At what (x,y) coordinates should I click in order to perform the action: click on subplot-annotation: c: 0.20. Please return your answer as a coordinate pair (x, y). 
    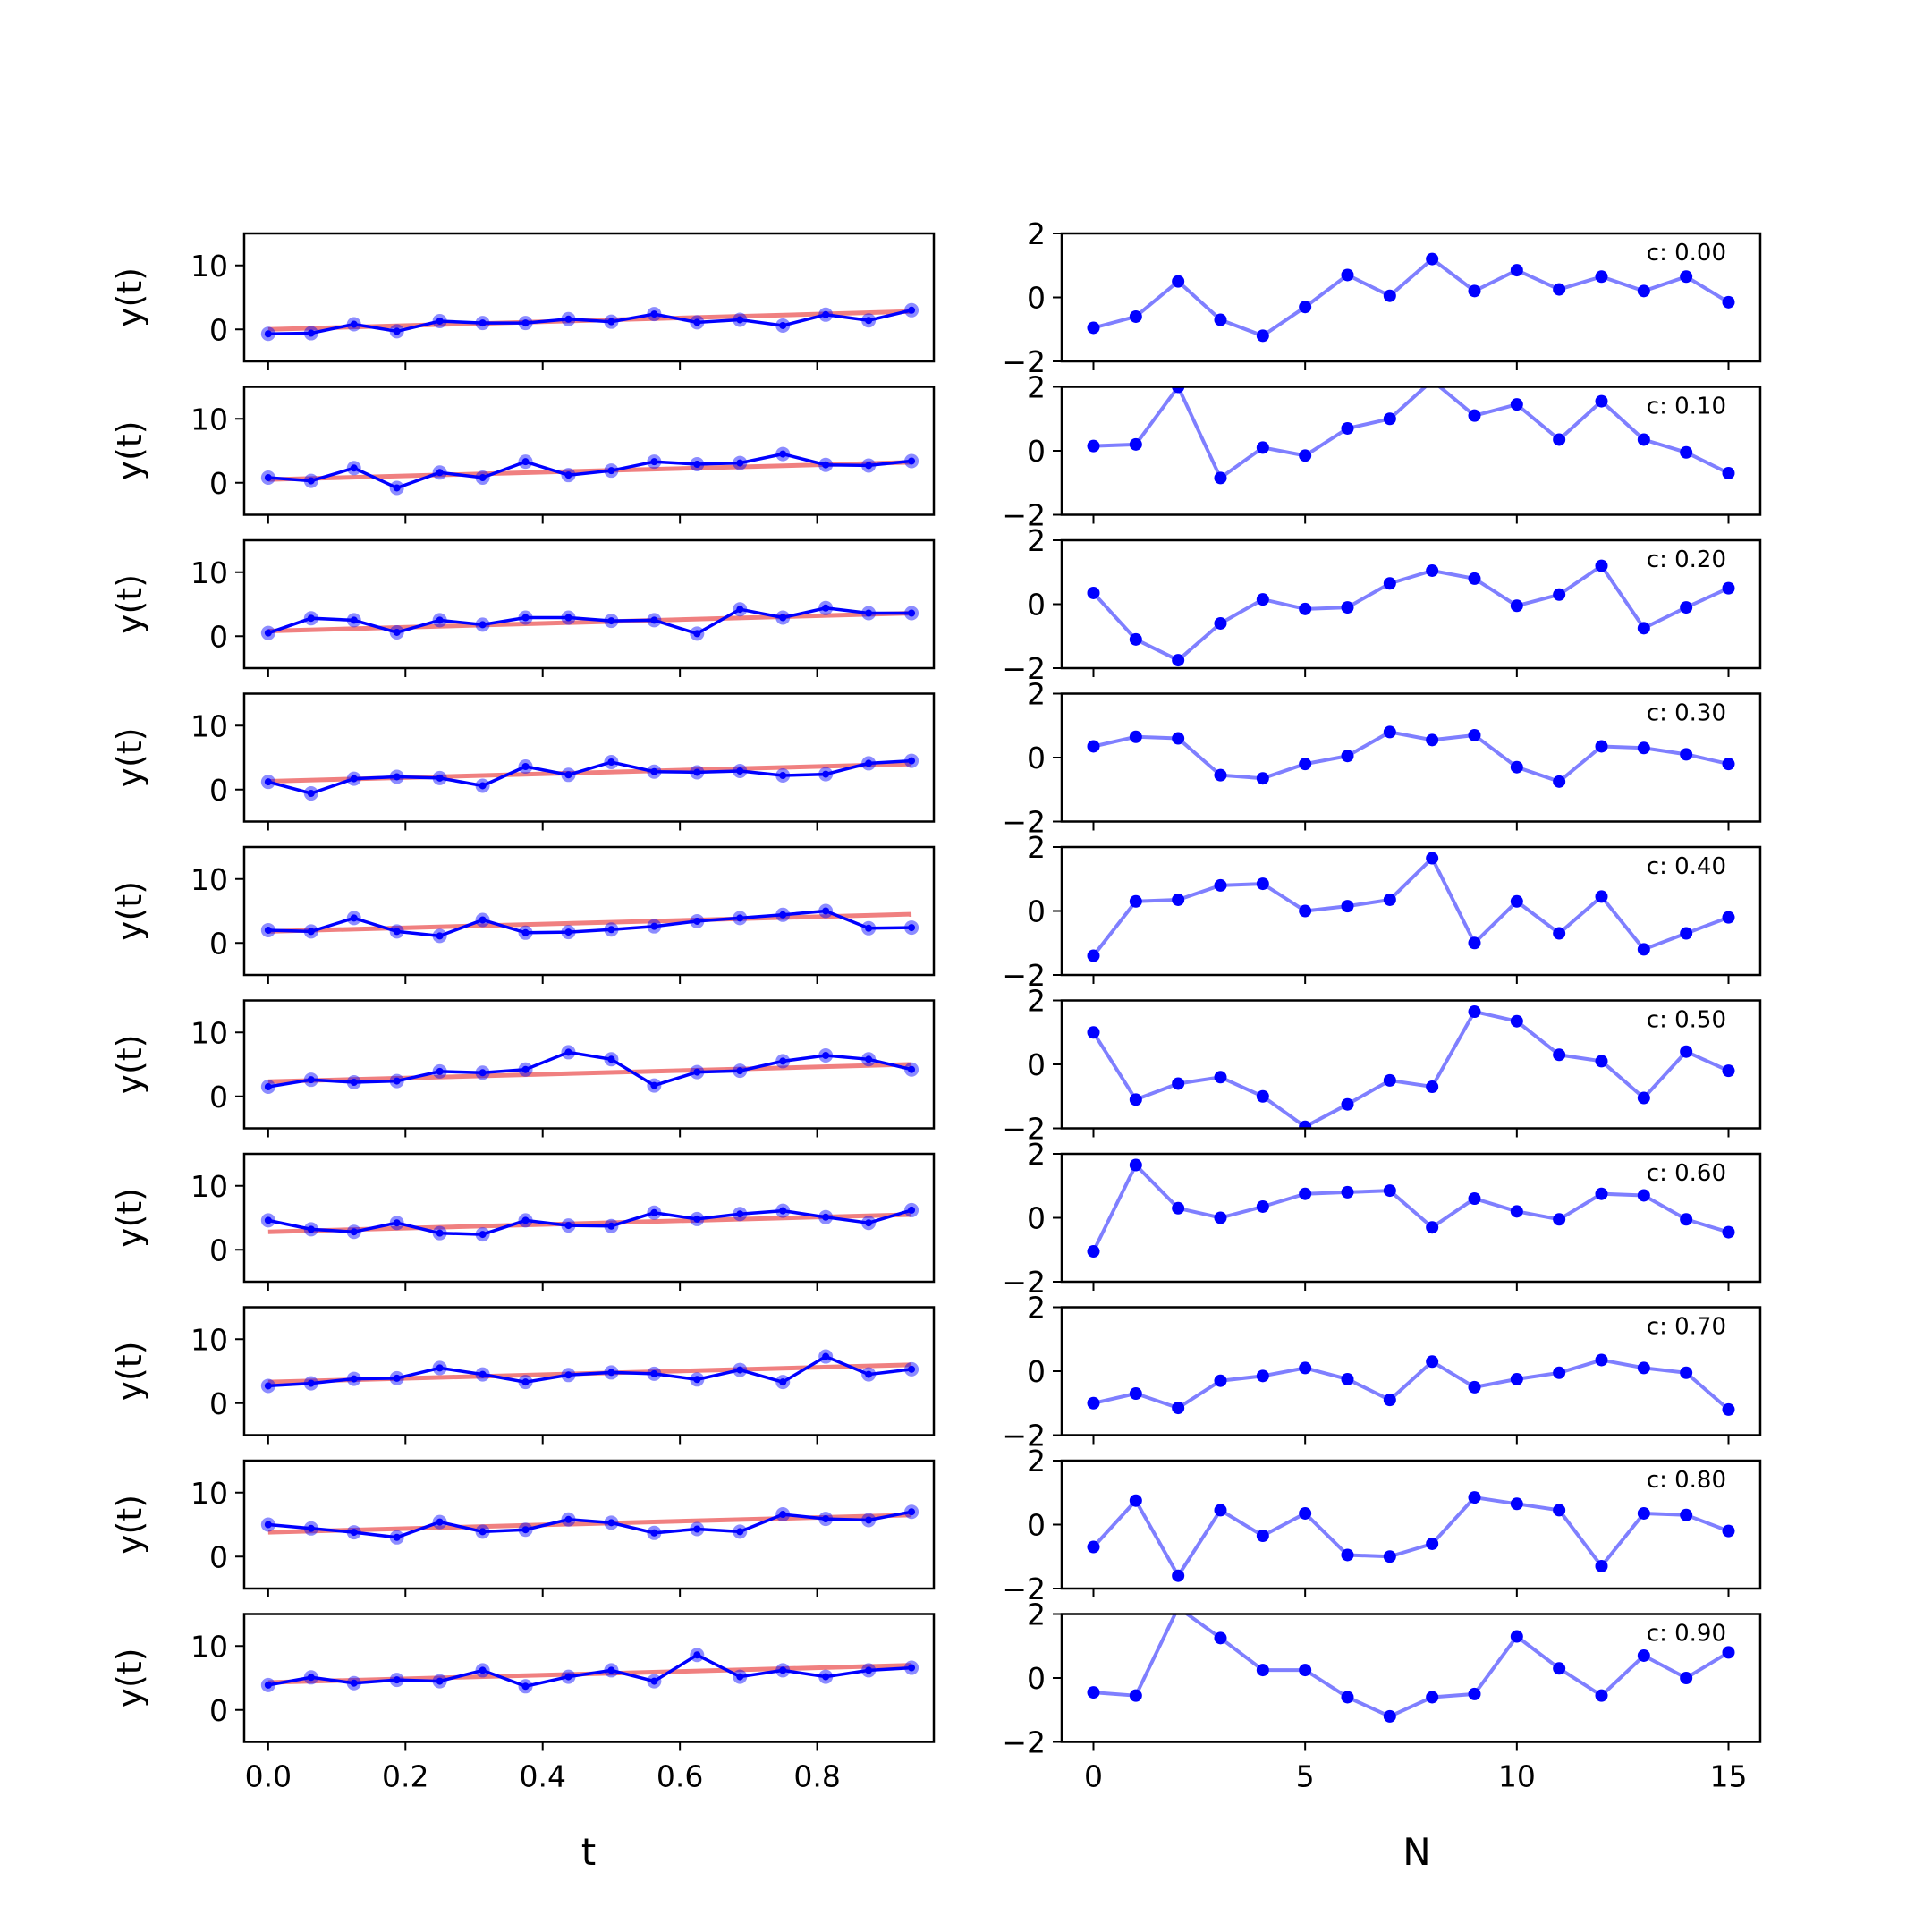
    Looking at the image, I should click on (1686, 560).